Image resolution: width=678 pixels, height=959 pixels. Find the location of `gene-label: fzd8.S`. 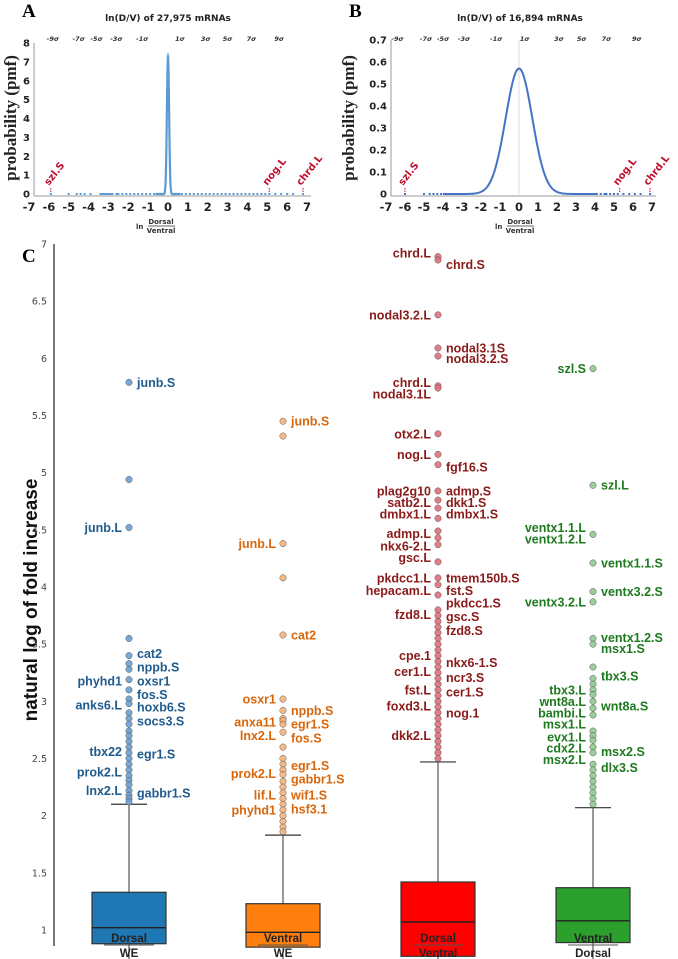

gene-label: fzd8.S is located at coordinates (464, 631).